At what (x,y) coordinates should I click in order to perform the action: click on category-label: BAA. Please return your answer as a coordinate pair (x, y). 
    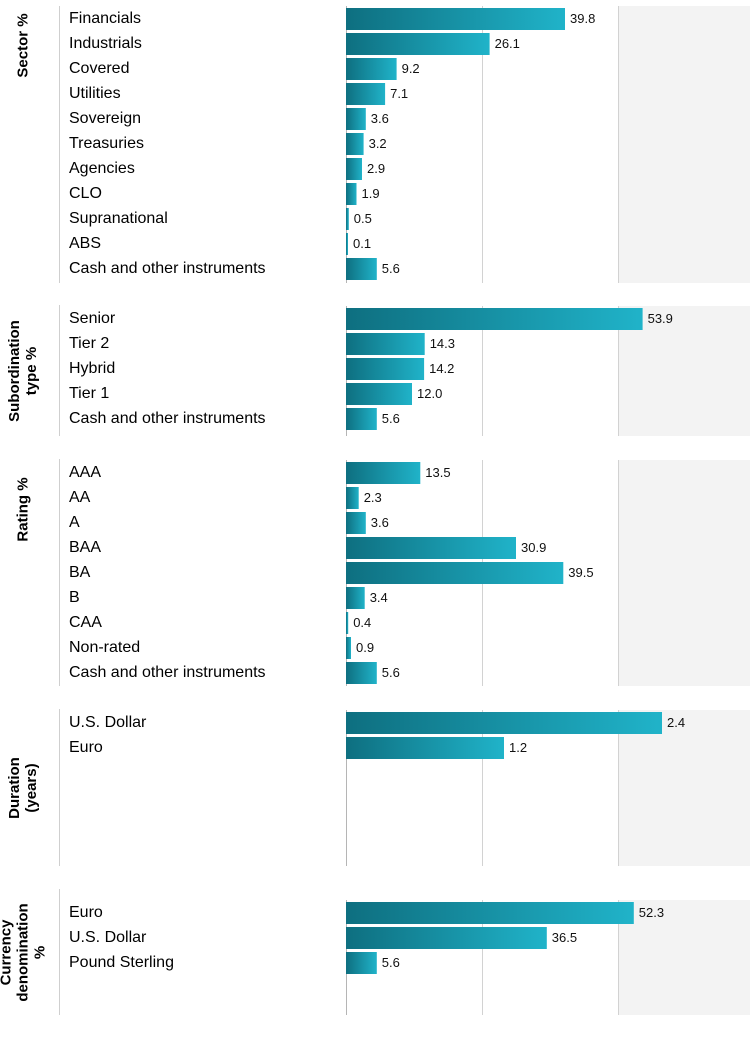
    Looking at the image, I should click on (85, 547).